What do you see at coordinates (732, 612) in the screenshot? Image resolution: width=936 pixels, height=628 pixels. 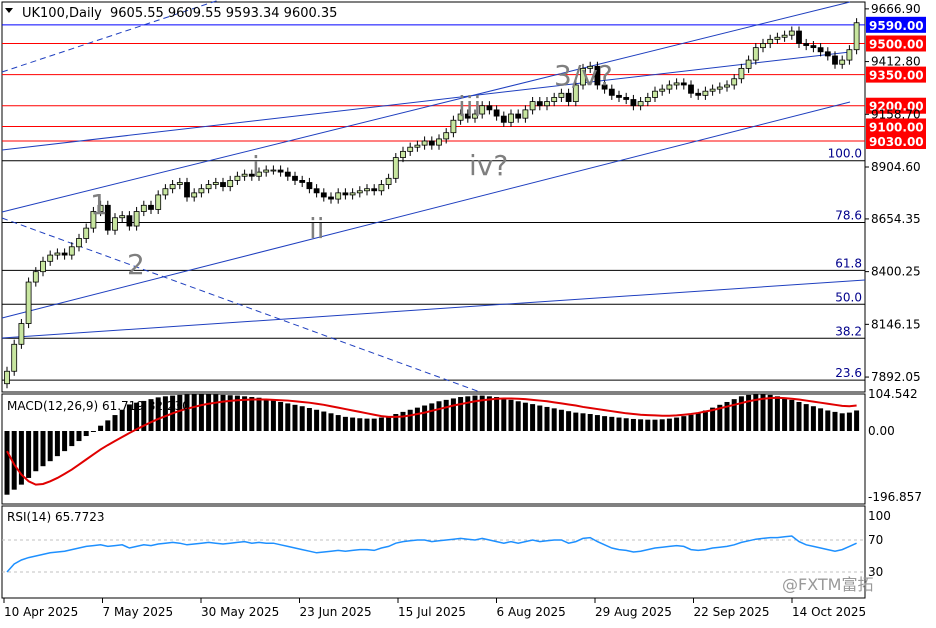 I see `x-tick-label: 22 Sep 2025` at bounding box center [732, 612].